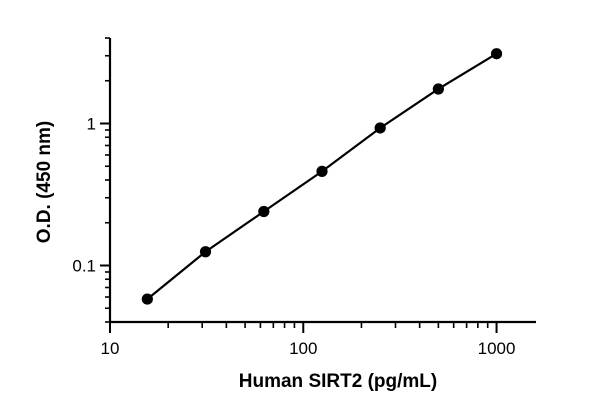 The height and width of the screenshot is (409, 600). Describe the element at coordinates (84, 265) in the screenshot. I see `y-tick-label: 0.1` at that location.